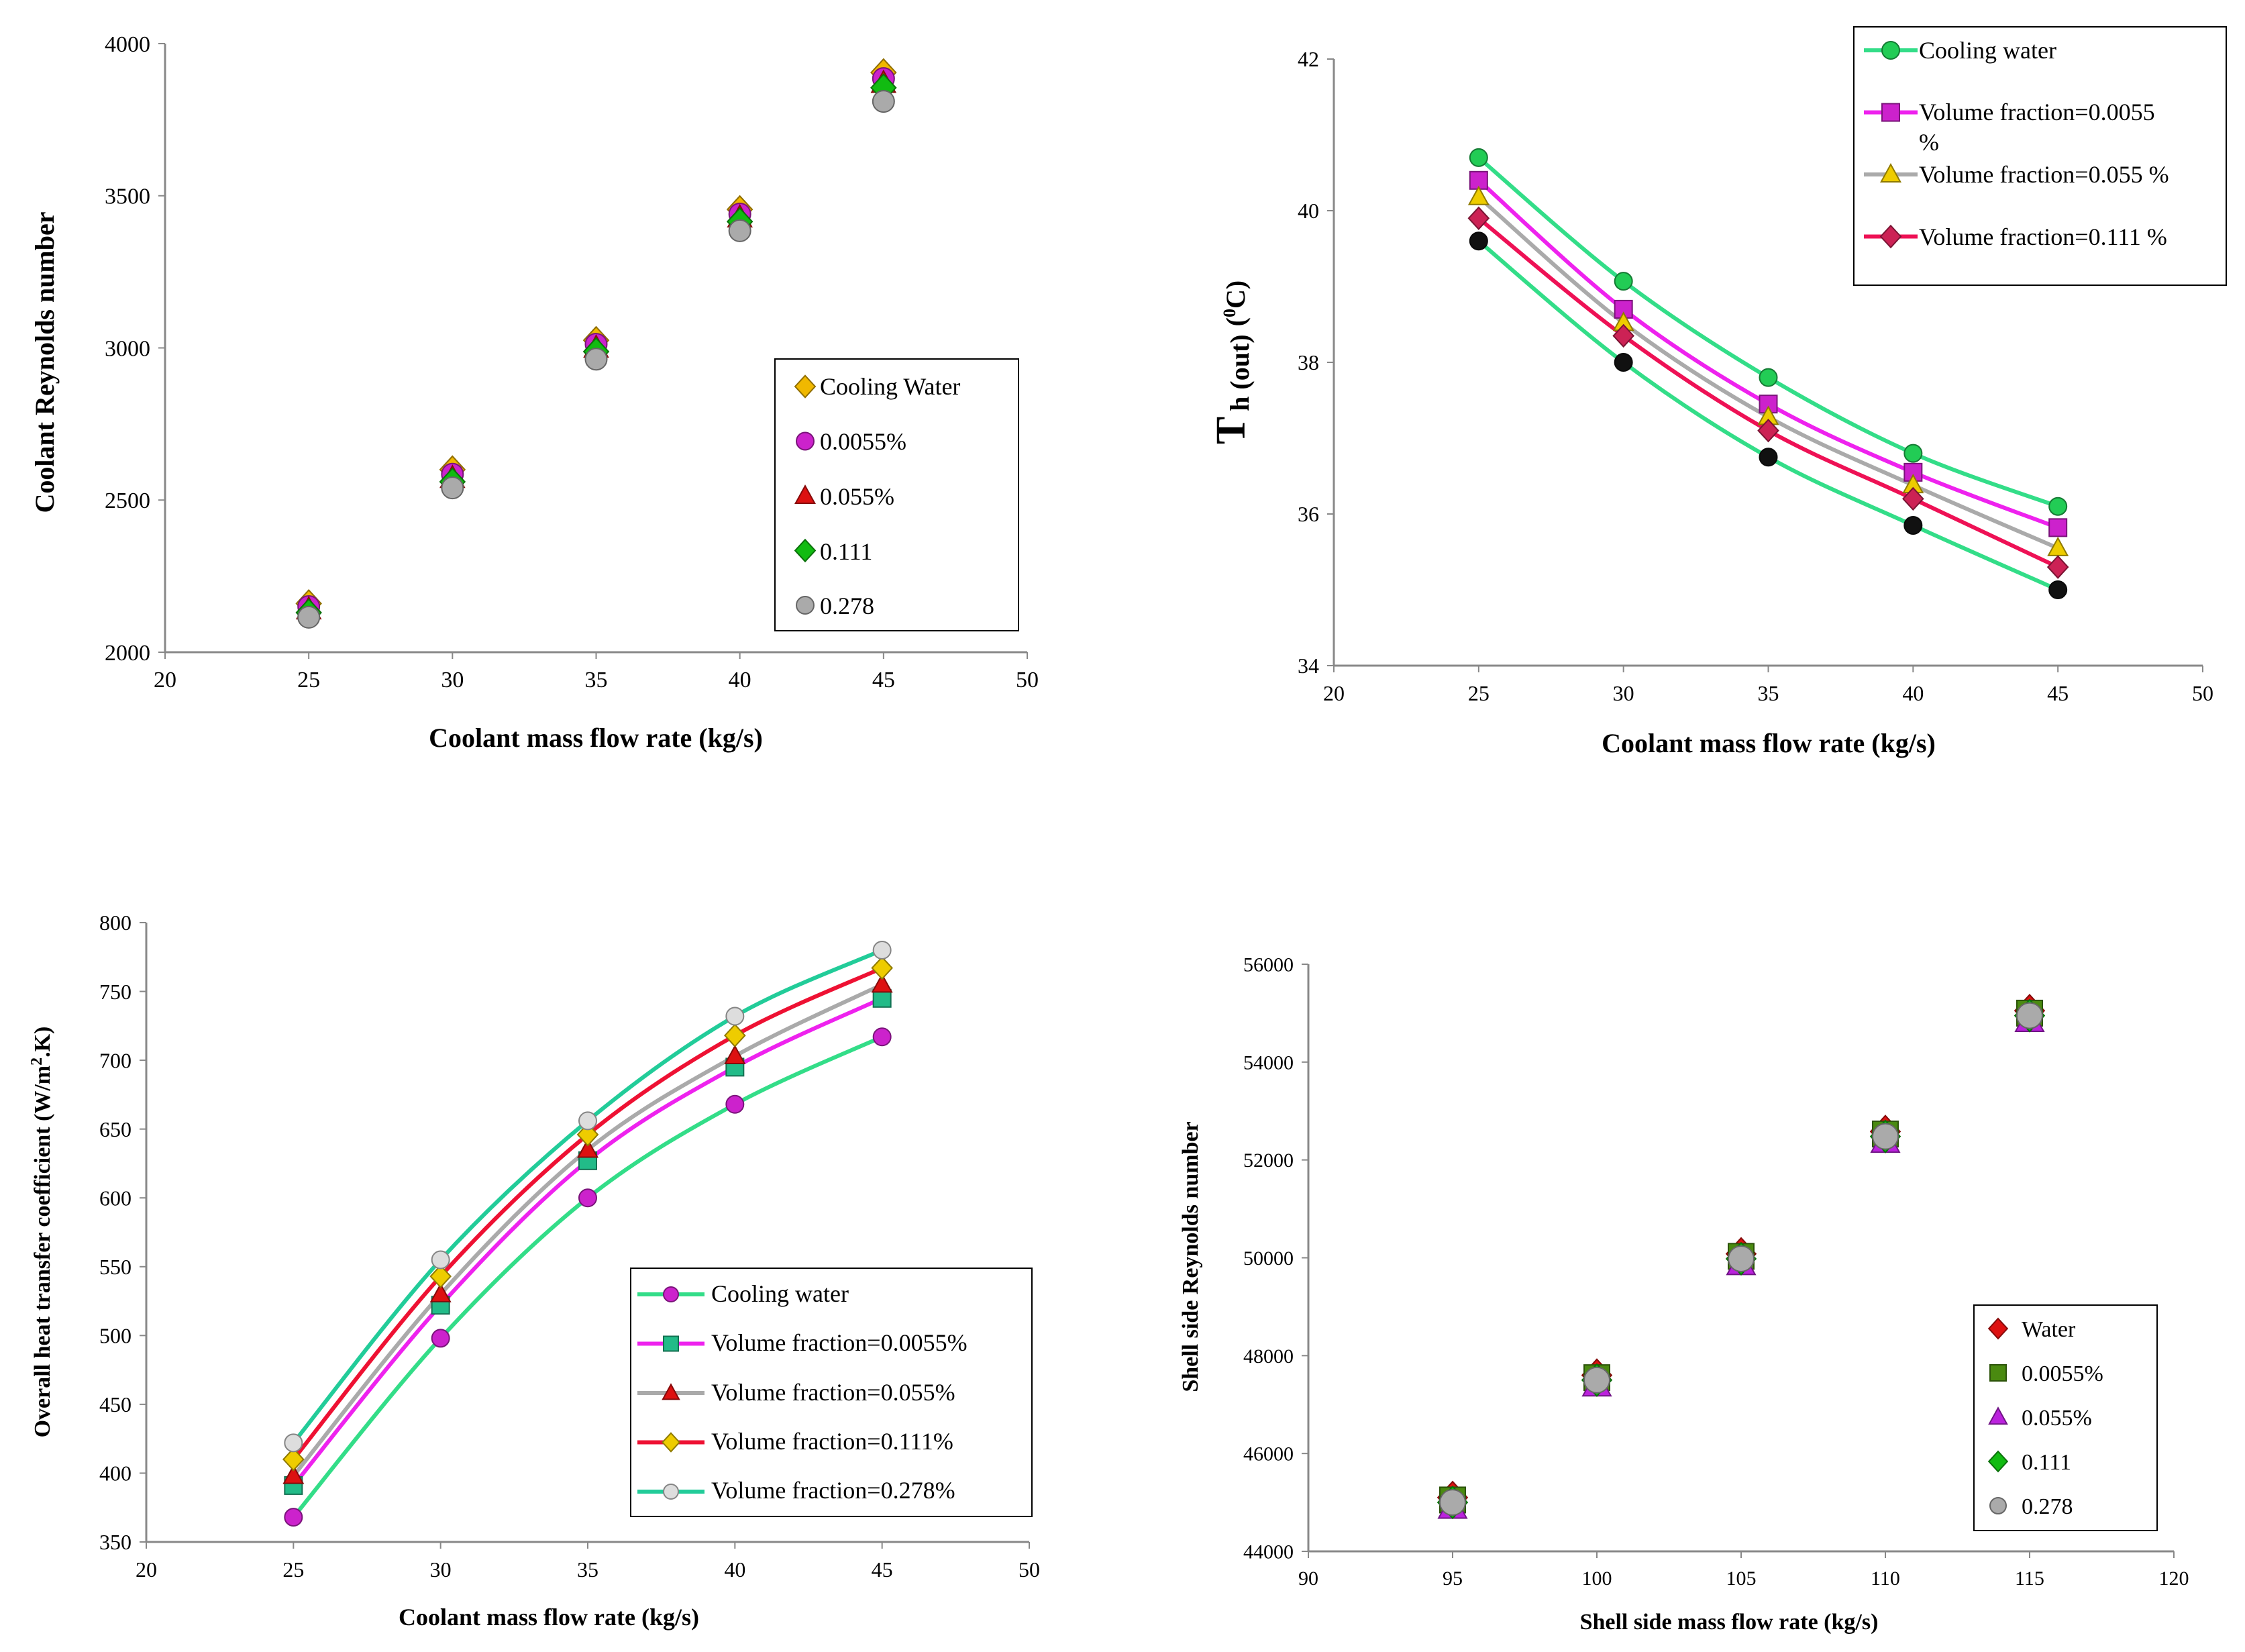  What do you see at coordinates (453, 680) in the screenshot?
I see `x-tick-label: 30` at bounding box center [453, 680].